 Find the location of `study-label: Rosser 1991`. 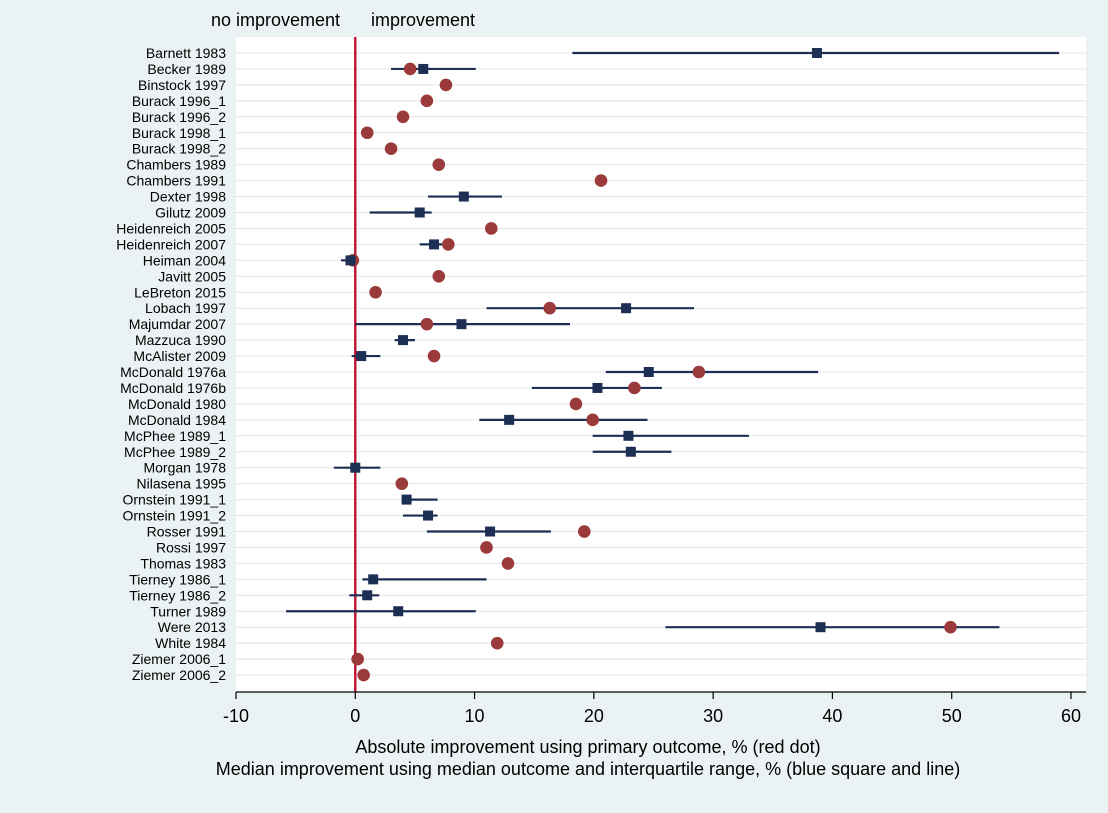

study-label: Rosser 1991 is located at coordinates (187, 532).